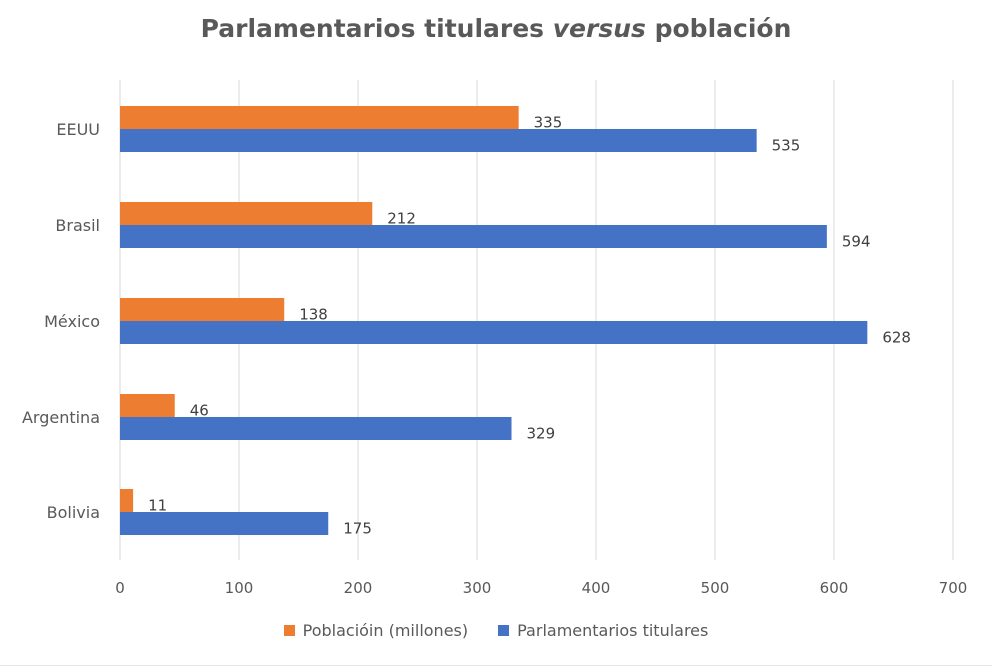 The height and width of the screenshot is (669, 992). I want to click on y-axis-categories: EEUU Brasil México Argentina Bolivia, so click(61, 321).